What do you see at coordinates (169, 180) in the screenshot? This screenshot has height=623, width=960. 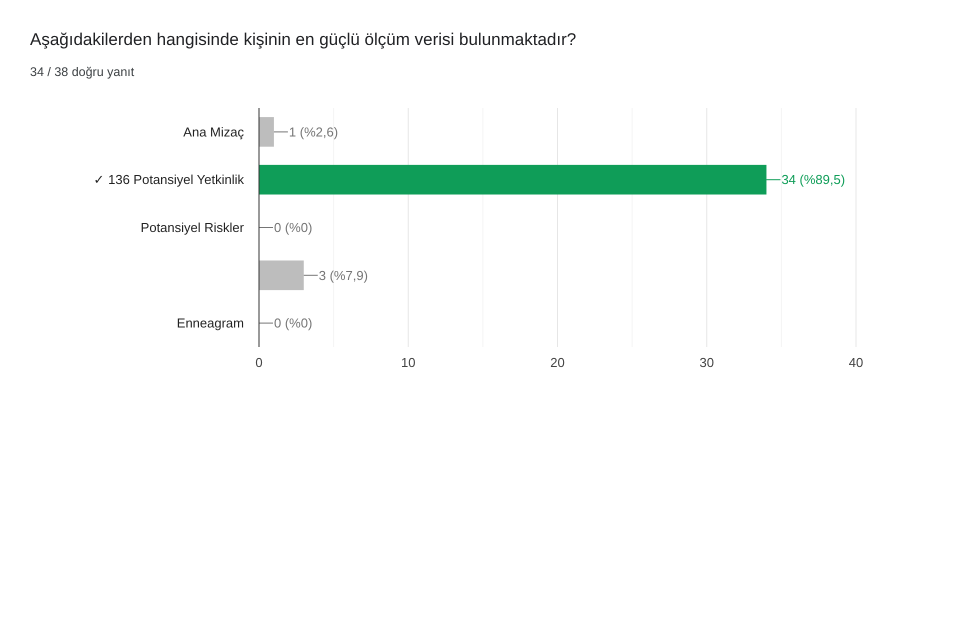 I see `y-tick-label: ✓ 136 Potansiyel Yetkinlik` at bounding box center [169, 180].